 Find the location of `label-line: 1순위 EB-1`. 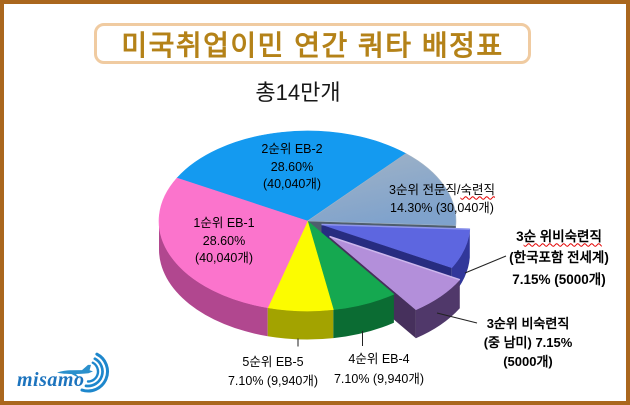

label-line: 1순위 EB-1 is located at coordinates (224, 223).